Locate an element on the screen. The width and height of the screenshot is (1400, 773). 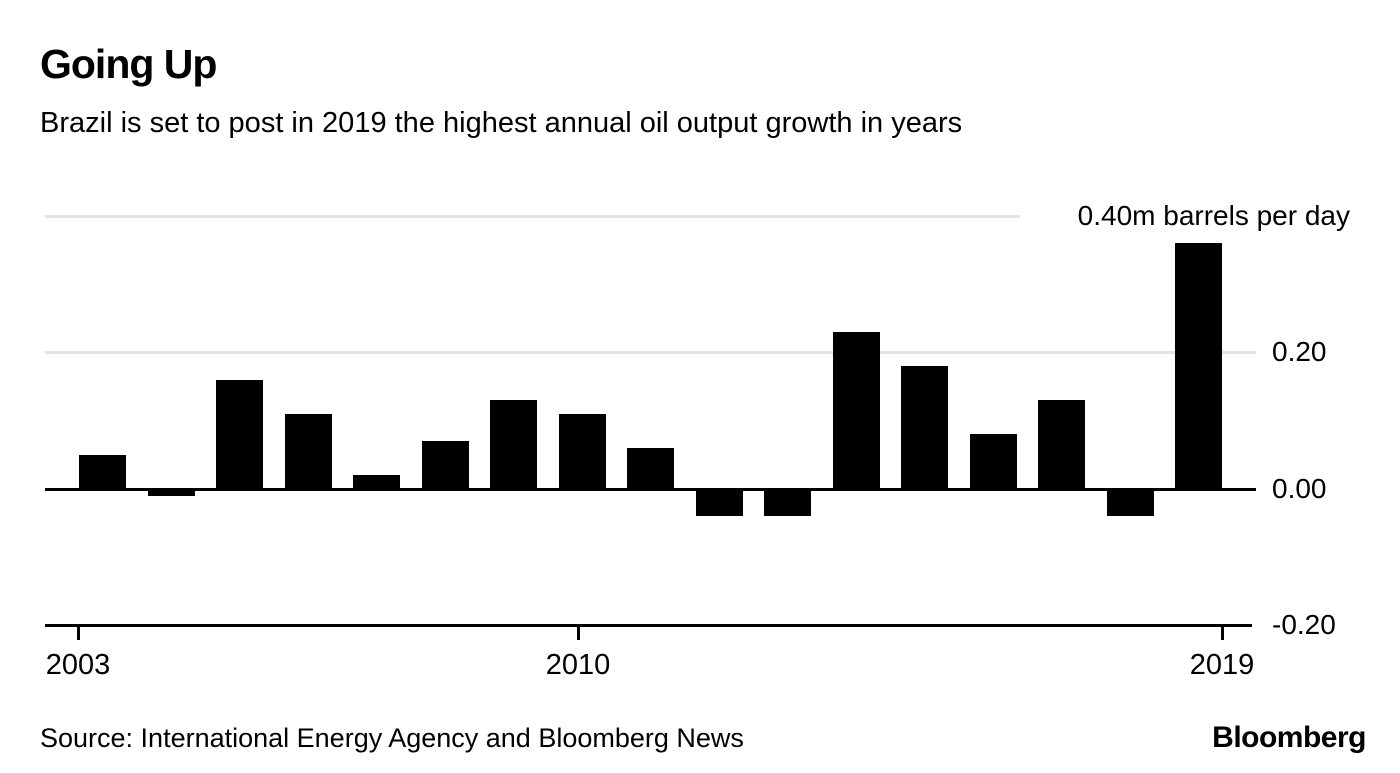
bar-2005 is located at coordinates (239, 434).